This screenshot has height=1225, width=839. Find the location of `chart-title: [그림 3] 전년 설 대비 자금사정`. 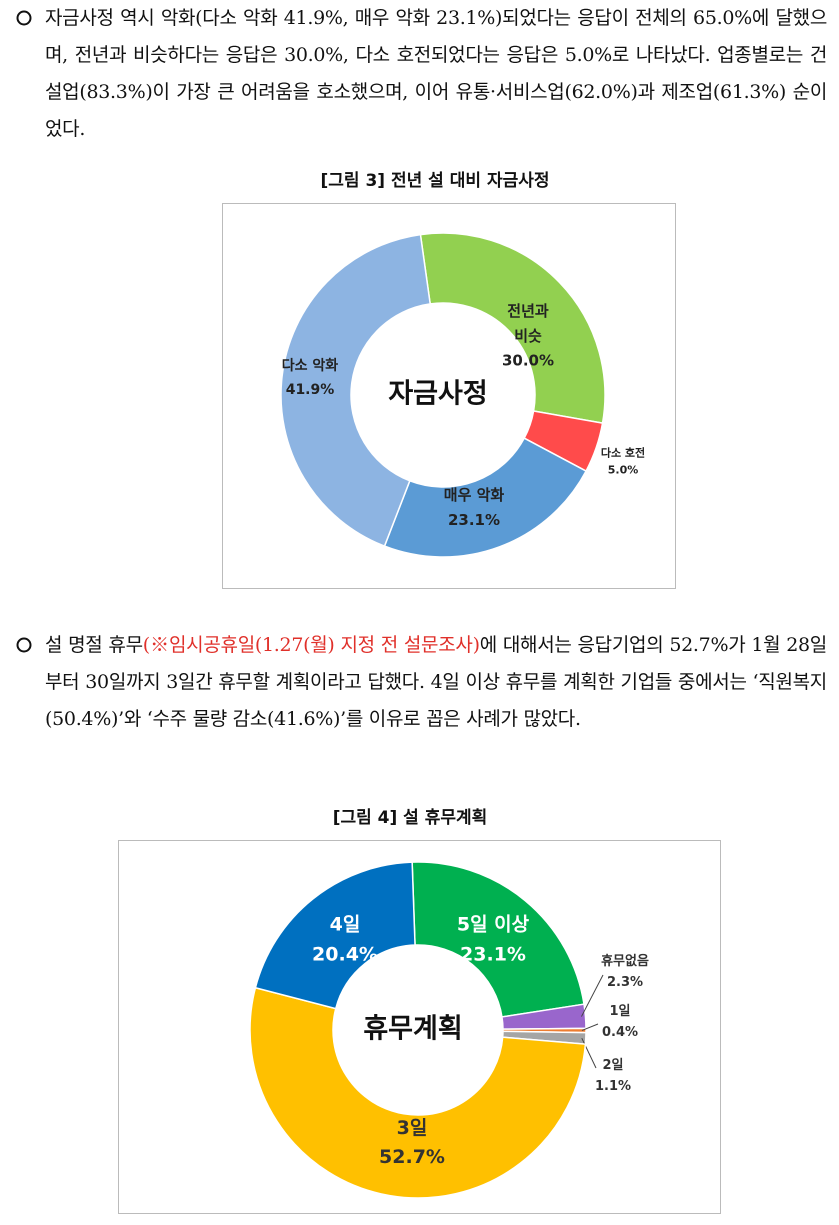

chart-title: [그림 3] 전년 설 대비 자금사정 is located at coordinates (435, 181).